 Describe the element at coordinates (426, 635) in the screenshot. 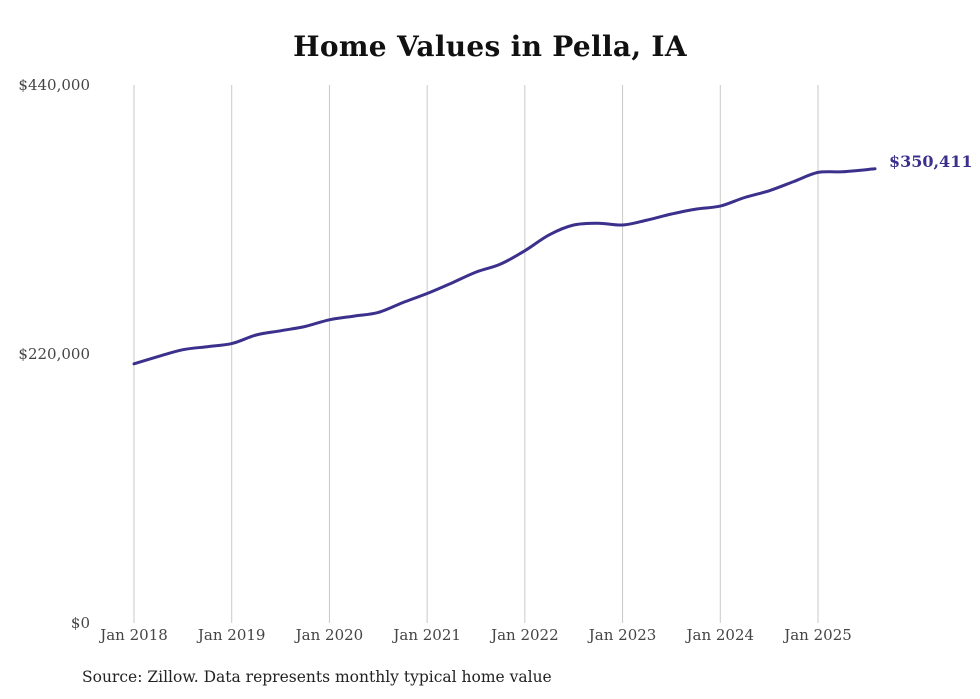

I see `x-tick-label: Jan 2021` at that location.